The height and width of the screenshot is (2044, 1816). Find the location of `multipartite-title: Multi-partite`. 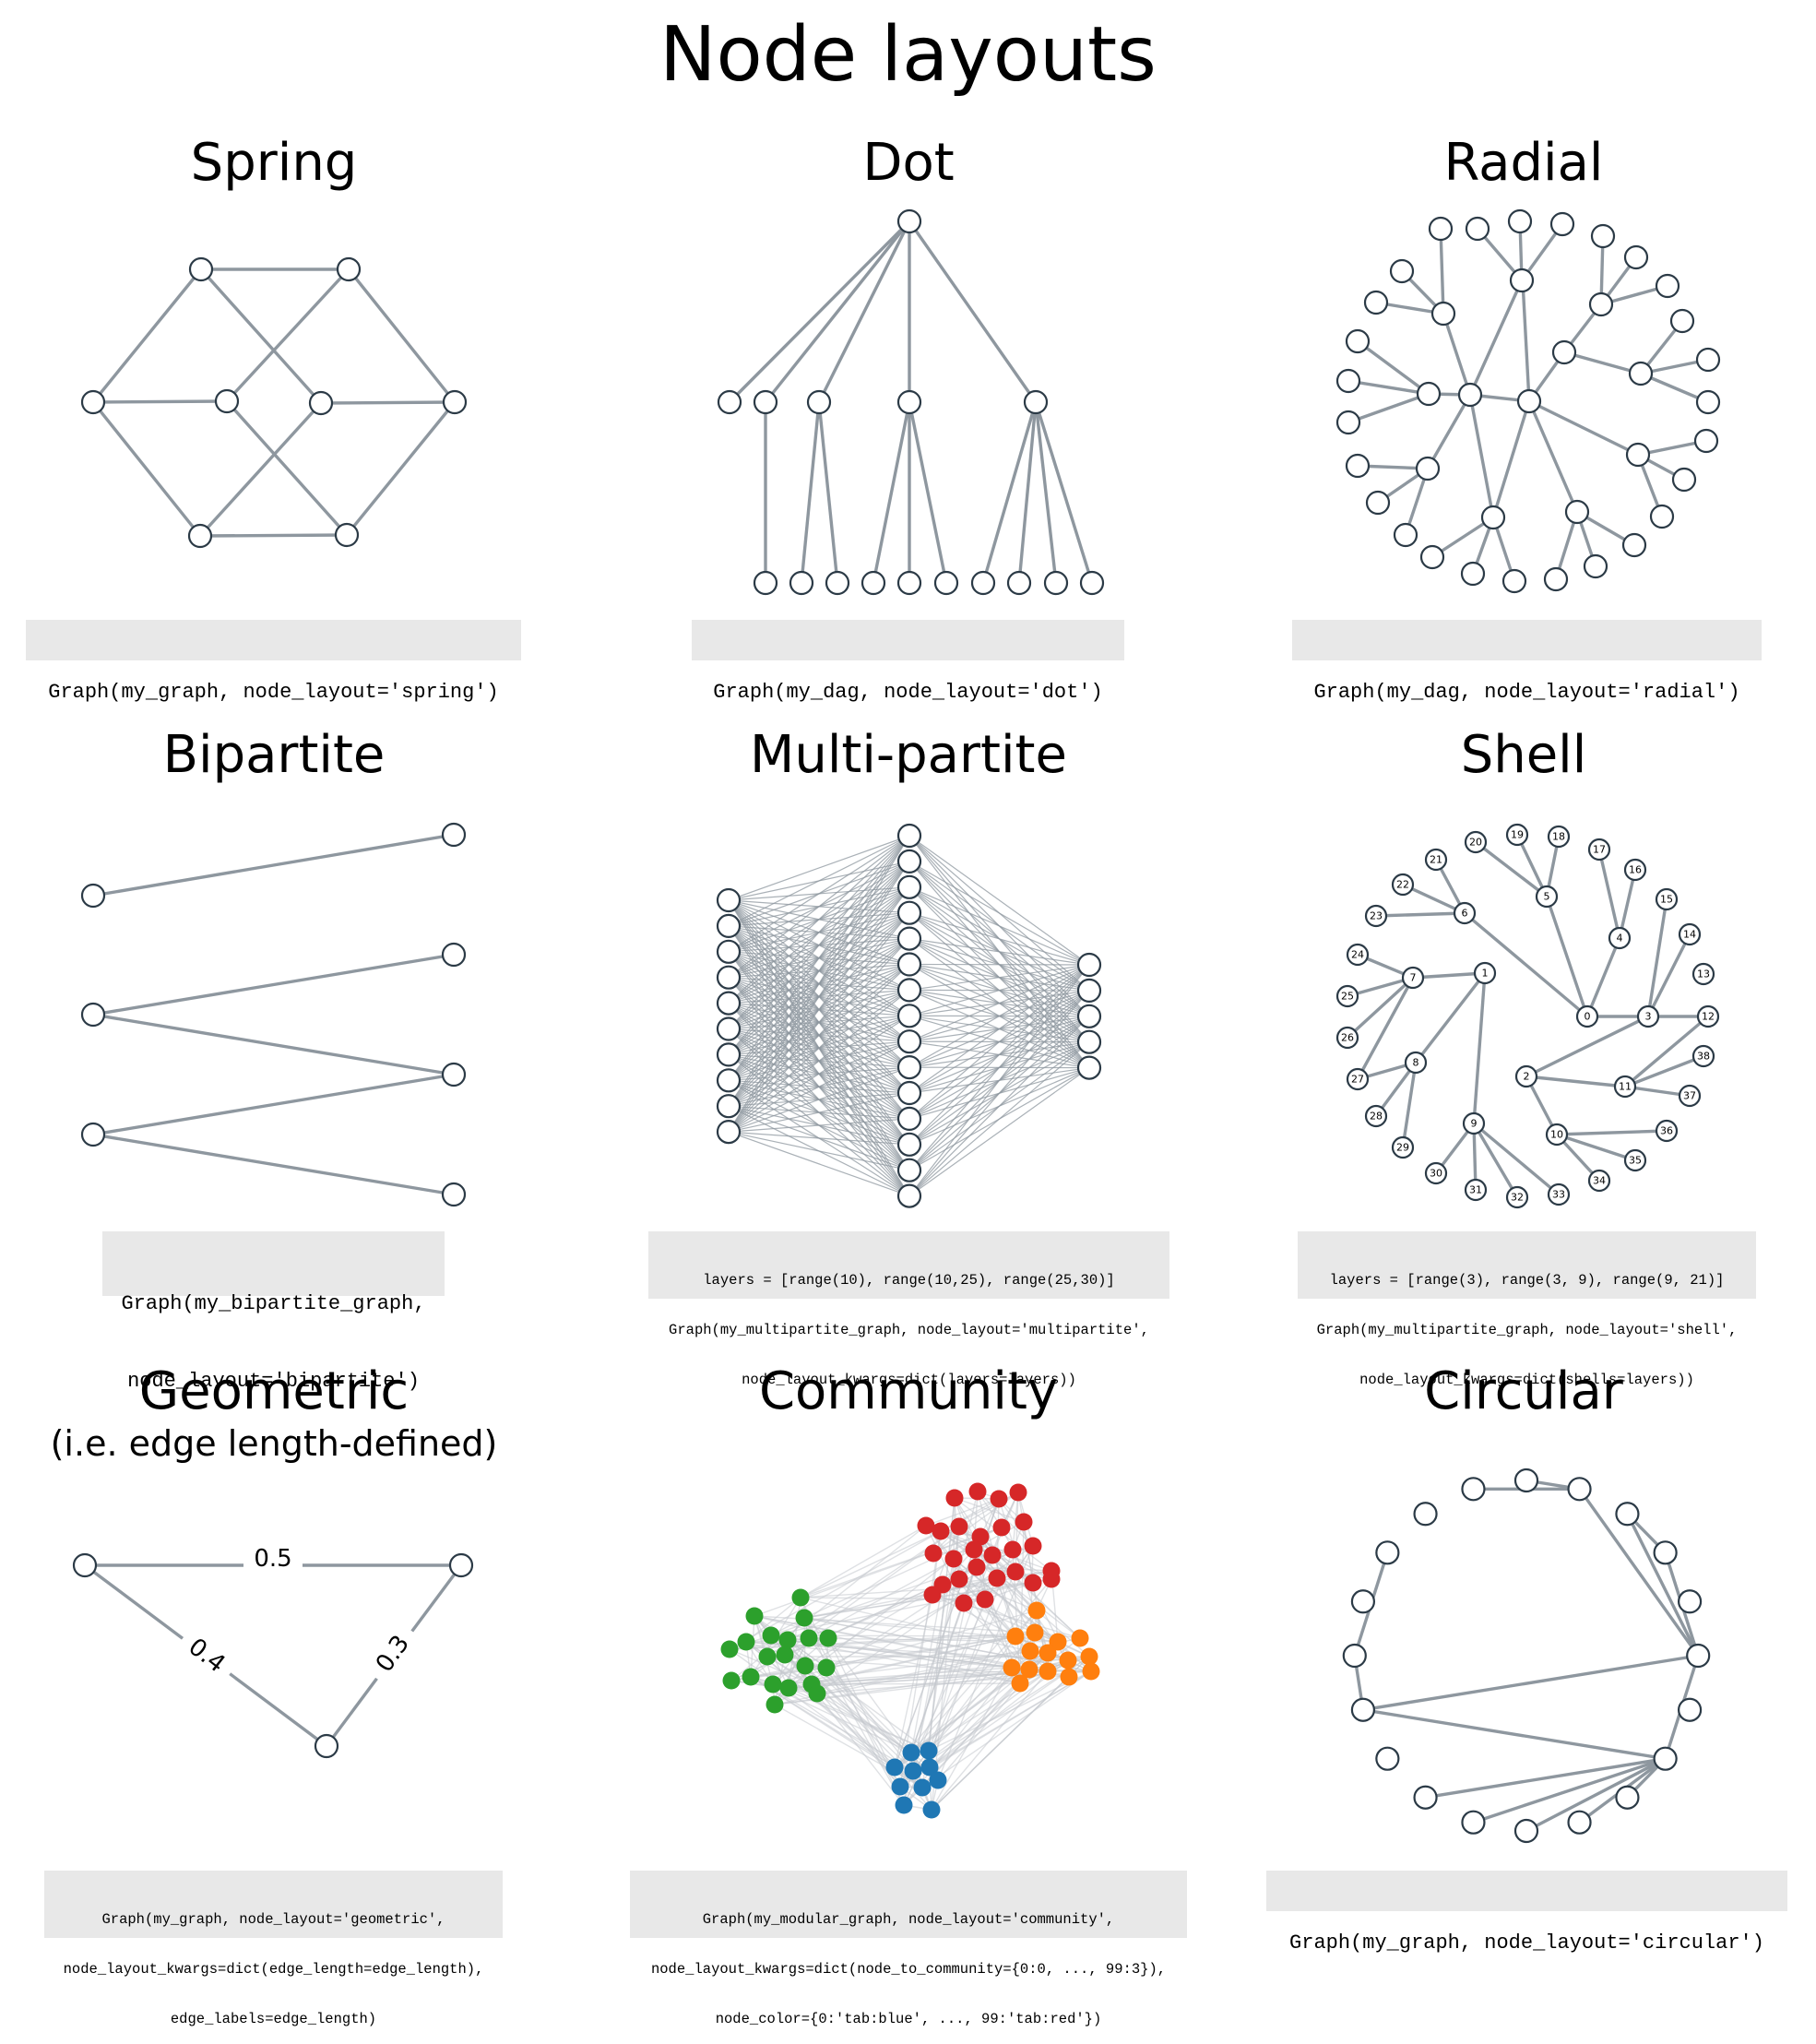

multipartite-title: Multi-partite is located at coordinates (908, 755).